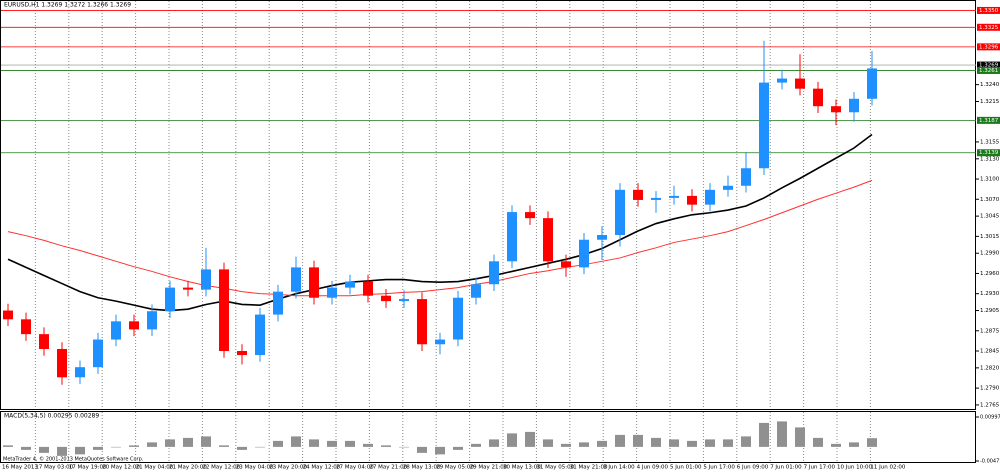 Image resolution: width=1000 pixels, height=473 pixels. I want to click on y-tick-label: 1.2960, so click(990, 274).